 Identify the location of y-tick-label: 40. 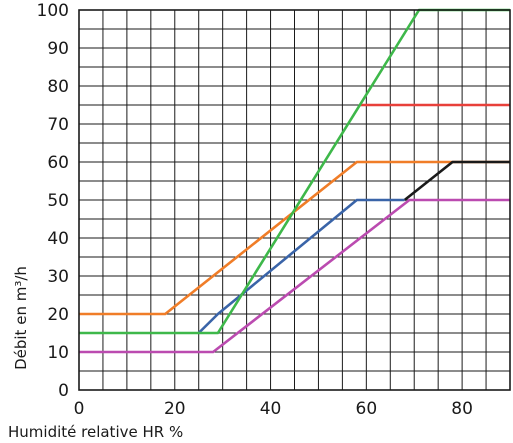
(58, 239).